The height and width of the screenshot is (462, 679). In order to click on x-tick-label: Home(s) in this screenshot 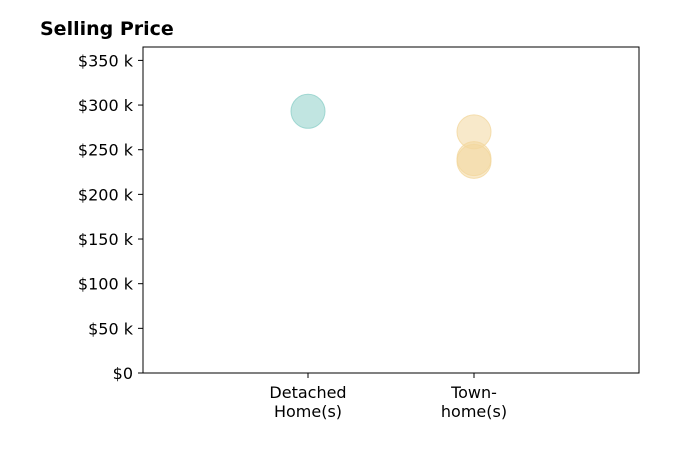, I will do `click(308, 411)`.